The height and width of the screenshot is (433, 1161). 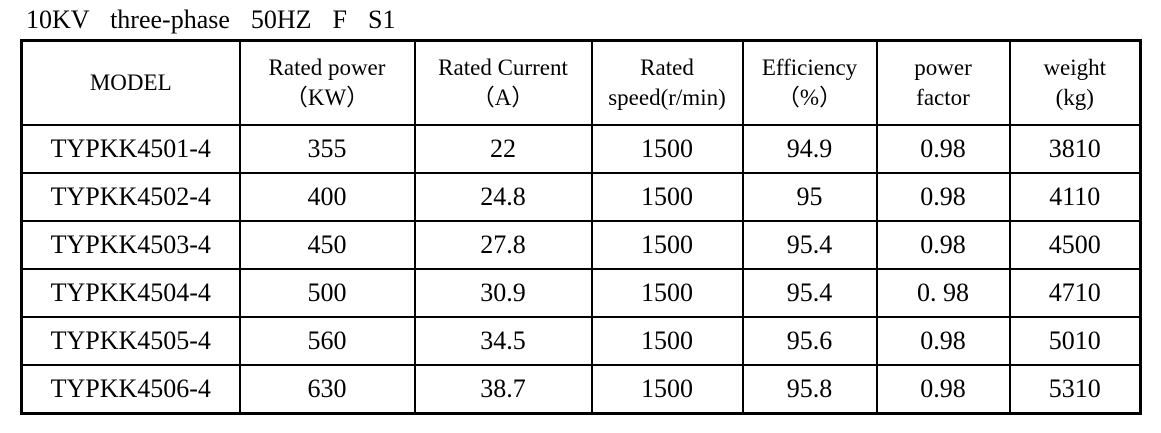 What do you see at coordinates (1075, 82) in the screenshot?
I see `header-weight: weight (kg)` at bounding box center [1075, 82].